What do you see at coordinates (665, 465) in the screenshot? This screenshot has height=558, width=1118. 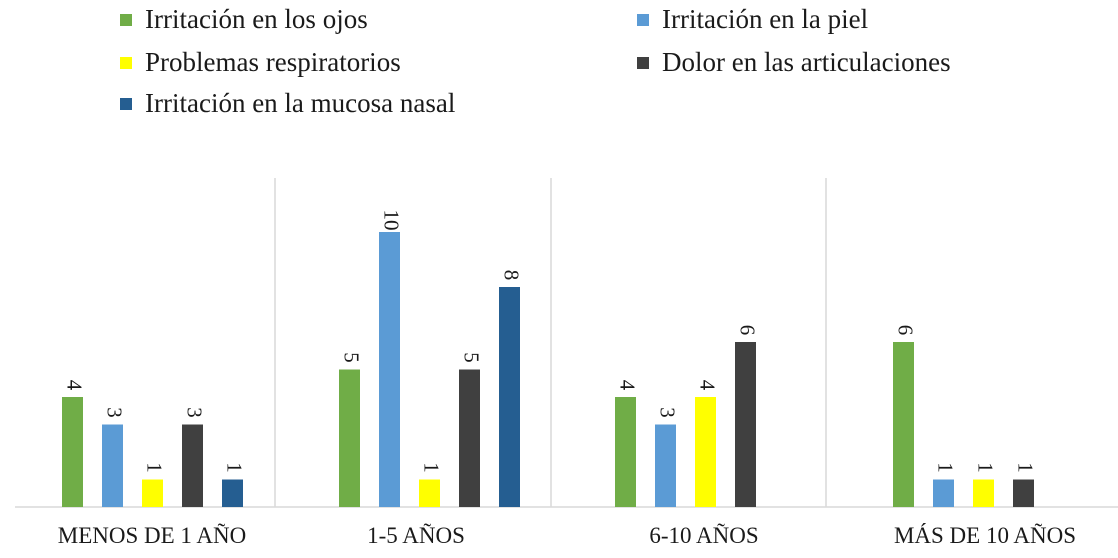 I see `bar-irritacion-en-la-piel-6-10-anos` at bounding box center [665, 465].